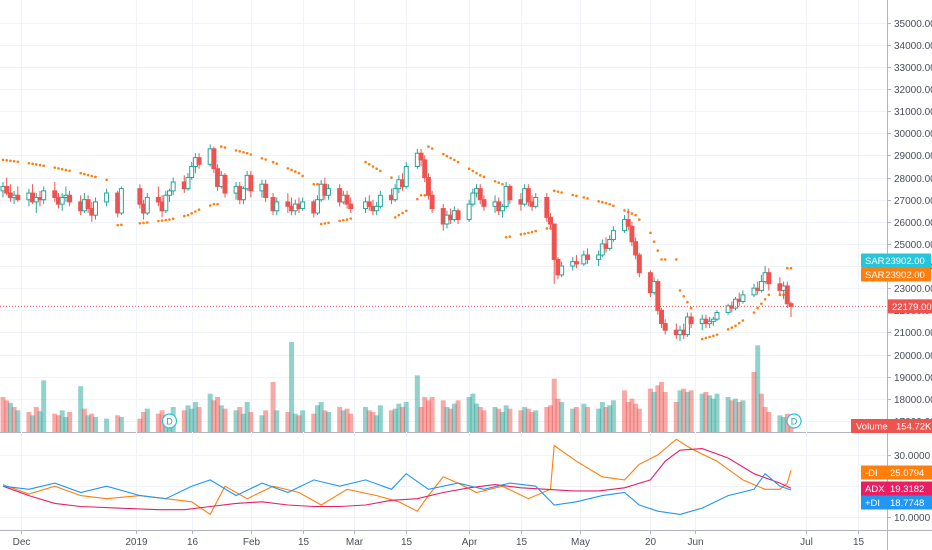 This screenshot has width=932, height=550. What do you see at coordinates (794, 422) in the screenshot?
I see `dividend-marker-label: D` at bounding box center [794, 422].